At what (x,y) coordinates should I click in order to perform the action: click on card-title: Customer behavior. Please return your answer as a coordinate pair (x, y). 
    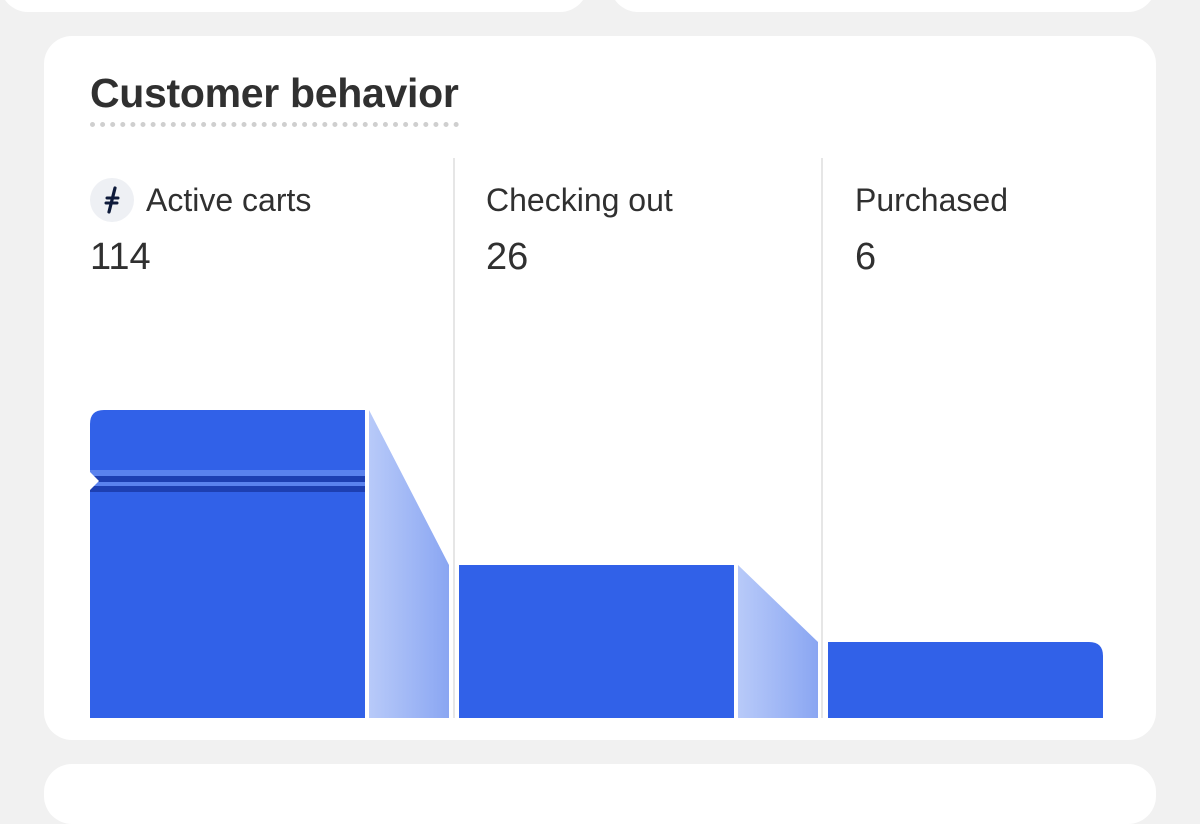
    Looking at the image, I should click on (274, 98).